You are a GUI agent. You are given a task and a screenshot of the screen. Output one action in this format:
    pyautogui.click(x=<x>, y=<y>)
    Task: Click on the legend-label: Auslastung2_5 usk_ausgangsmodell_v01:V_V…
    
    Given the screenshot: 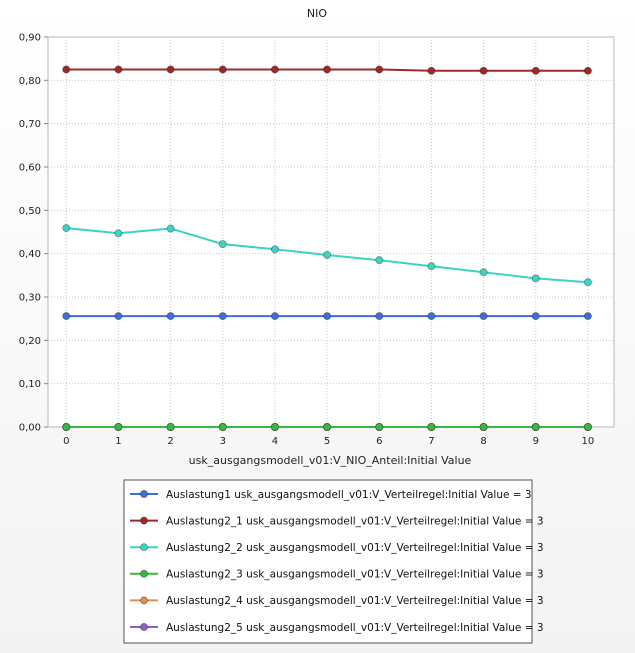 What is the action you would take?
    pyautogui.click(x=355, y=628)
    